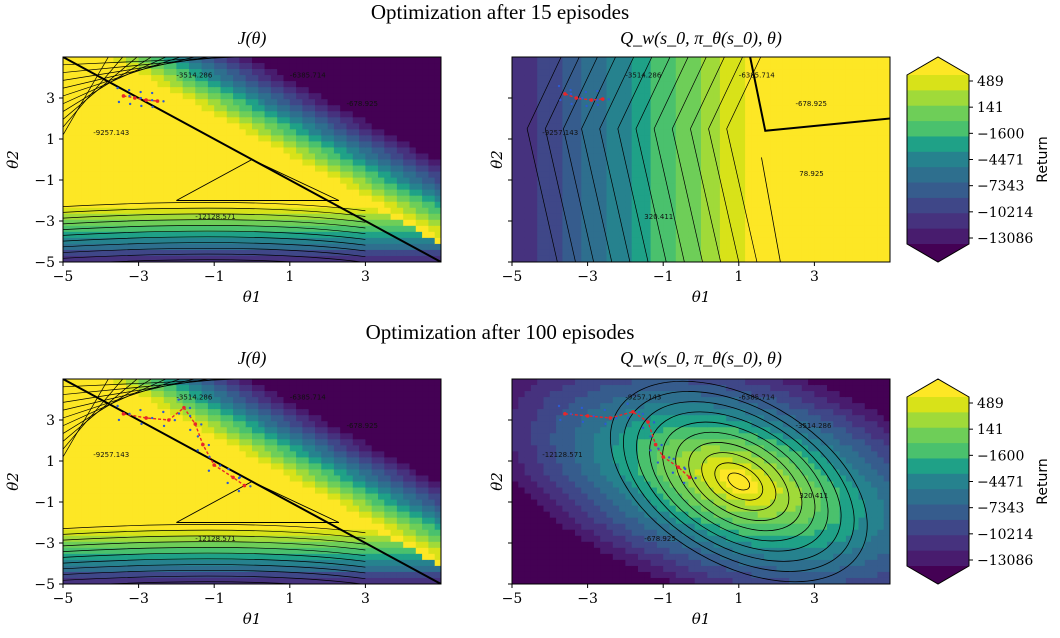 The width and height of the screenshot is (1060, 638). I want to click on panel-title-j-top: J(θ), so click(252, 38).